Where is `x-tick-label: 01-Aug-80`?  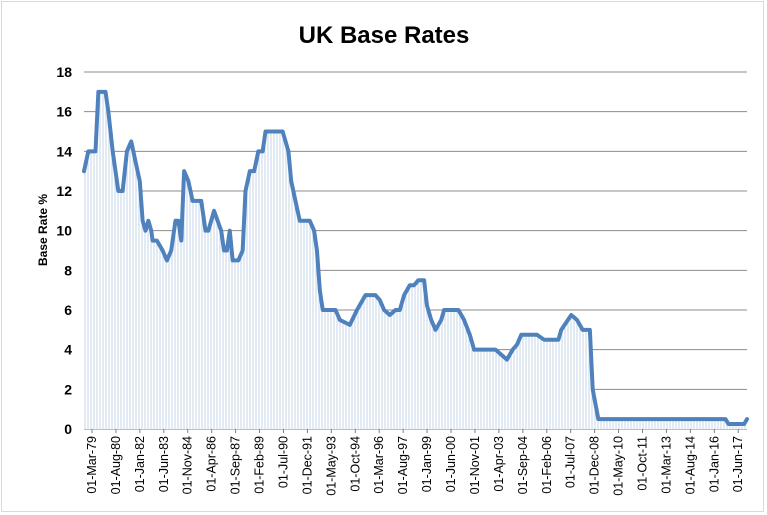
x-tick-label: 01-Aug-80 is located at coordinates (116, 465).